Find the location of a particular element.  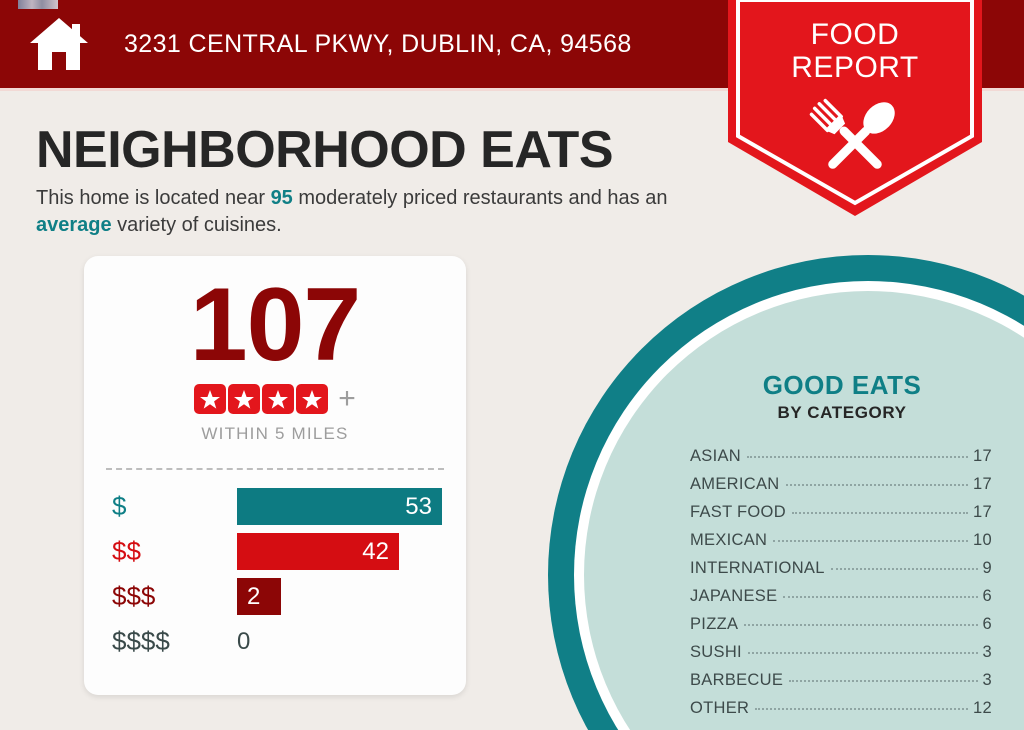

price-level-label: $ is located at coordinates (119, 506).